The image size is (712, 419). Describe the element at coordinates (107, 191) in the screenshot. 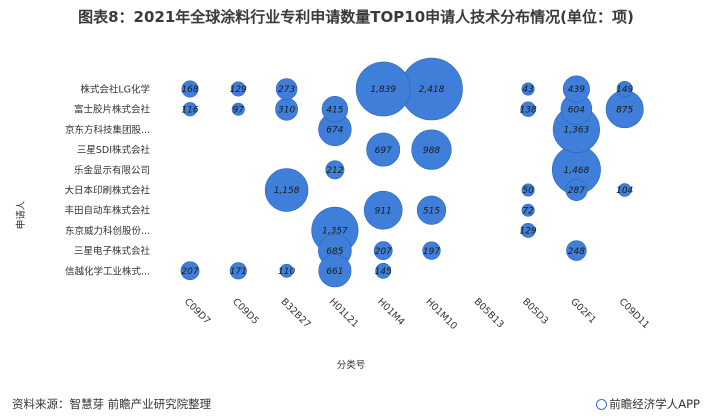

I see `y-tick-label: 大日本印刷株式会社` at that location.